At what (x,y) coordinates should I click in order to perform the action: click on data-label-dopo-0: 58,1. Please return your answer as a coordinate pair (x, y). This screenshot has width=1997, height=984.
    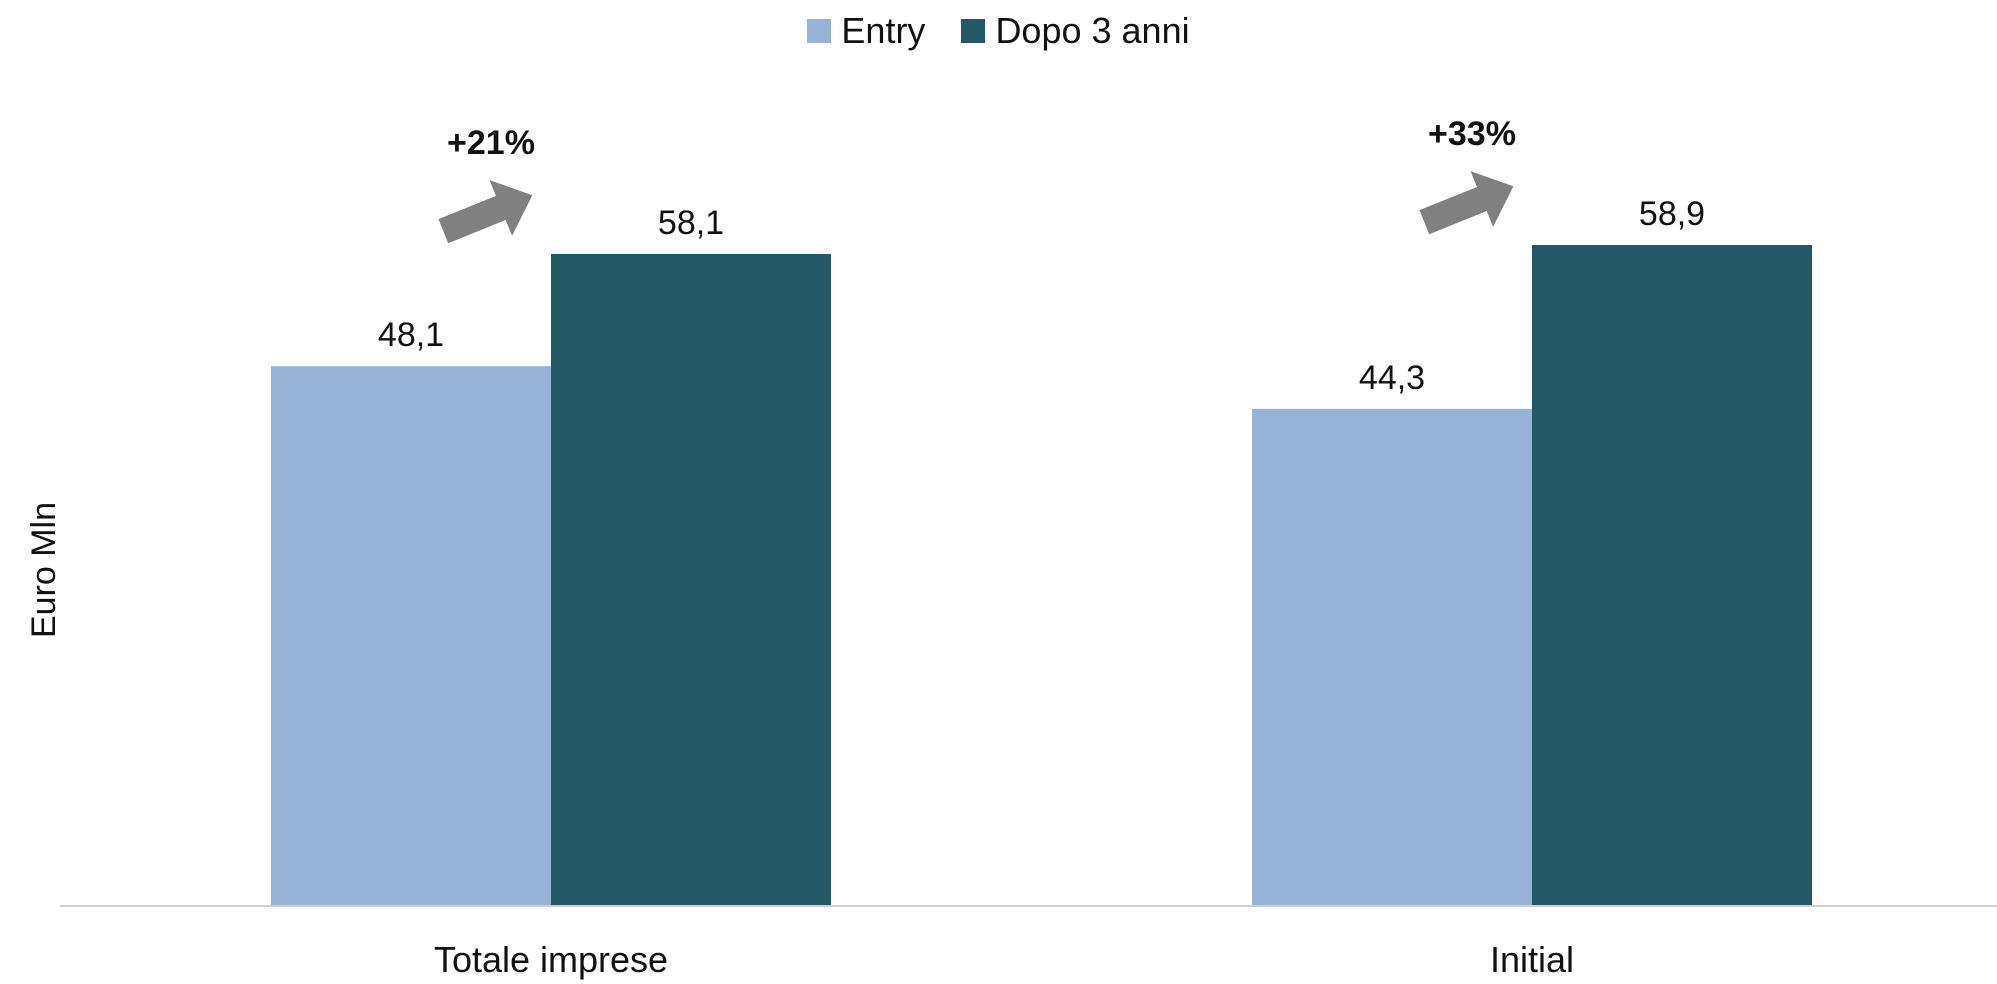
    Looking at the image, I should click on (691, 223).